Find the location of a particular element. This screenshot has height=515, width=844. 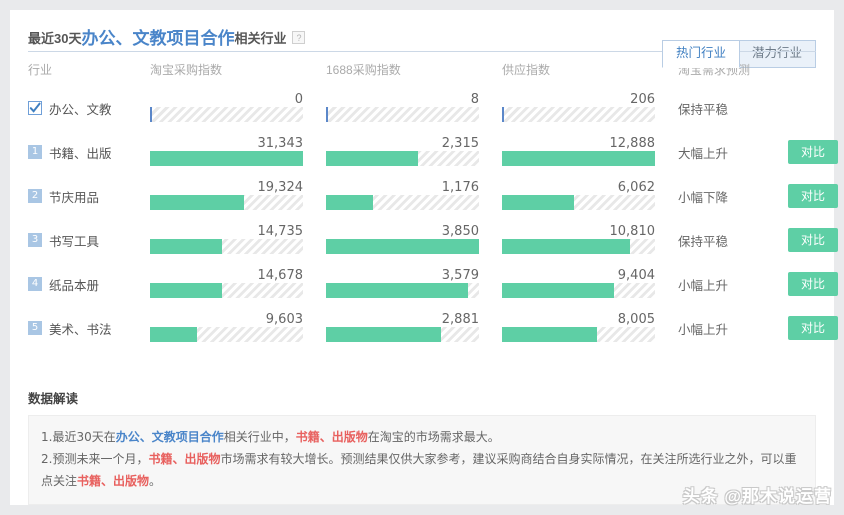

checkbox-checked-icon is located at coordinates (35, 108).